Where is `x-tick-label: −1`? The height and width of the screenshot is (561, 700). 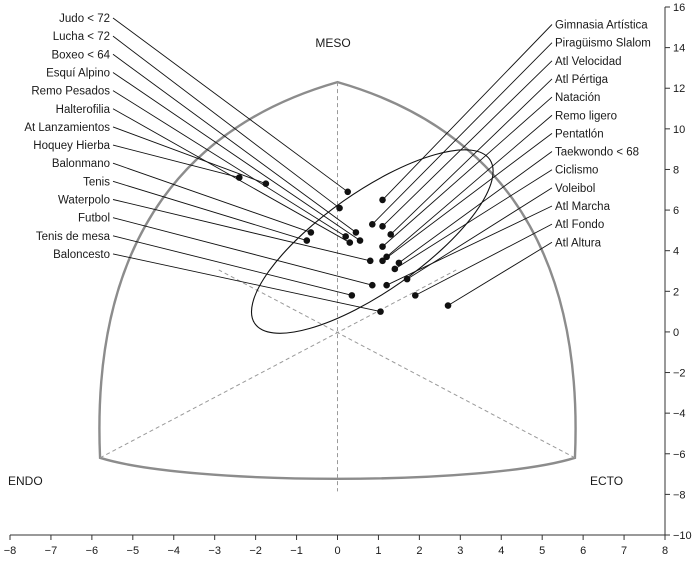 x-tick-label: −1 is located at coordinates (296, 551).